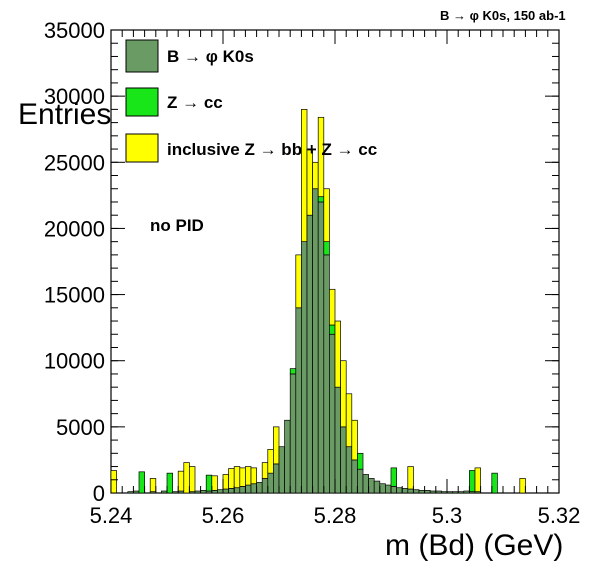 This screenshot has height=575, width=598. What do you see at coordinates (74, 96) in the screenshot?
I see `y-tick-label: 30000` at bounding box center [74, 96].